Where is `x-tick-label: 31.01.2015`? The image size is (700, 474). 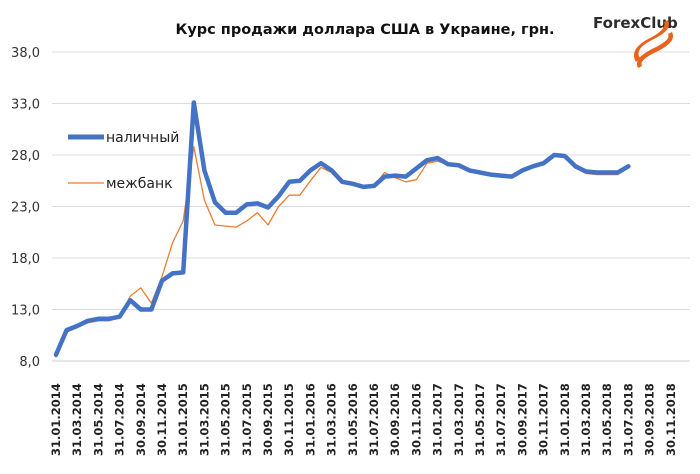
x-tick-label: 31.01.2015 is located at coordinates (183, 419).